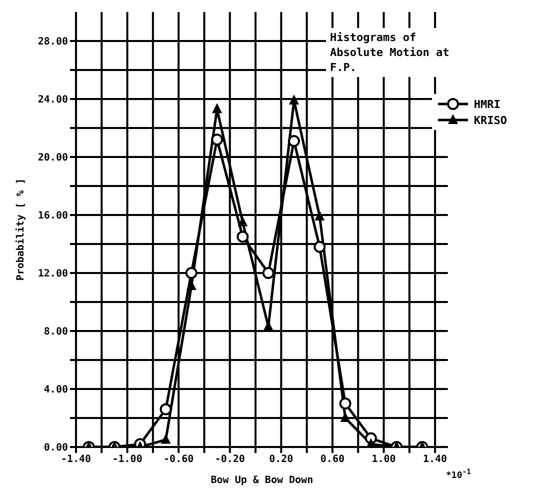 The height and width of the screenshot is (503, 543). Describe the element at coordinates (53, 216) in the screenshot. I see `y-tick-label: 16.00` at that location.